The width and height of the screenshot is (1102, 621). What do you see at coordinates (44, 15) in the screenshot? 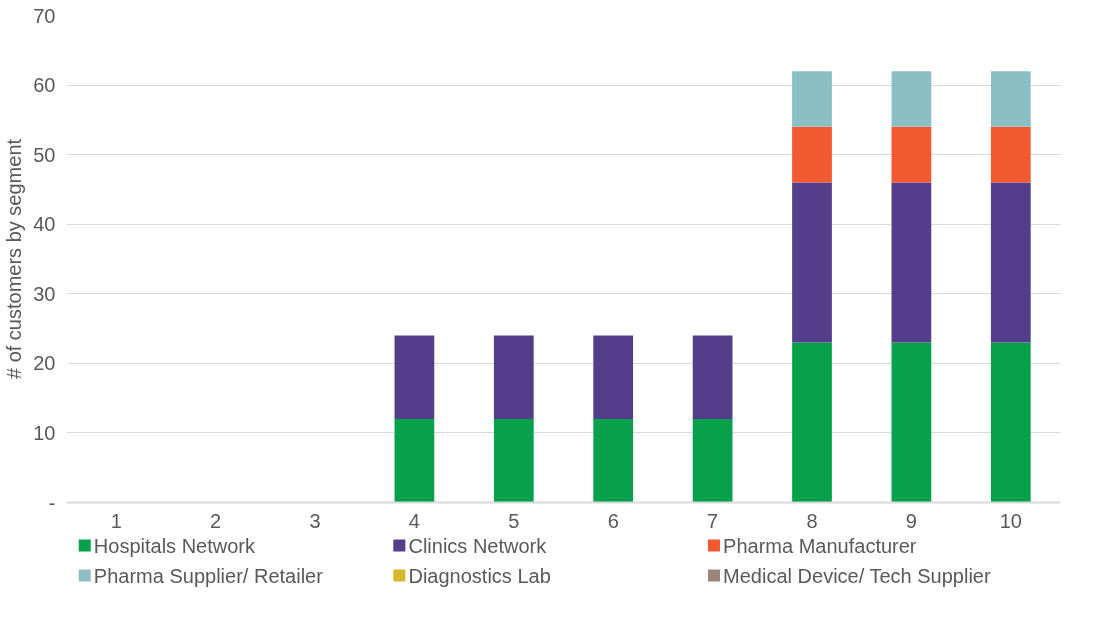
I see `y-tick-label: 70` at bounding box center [44, 15].